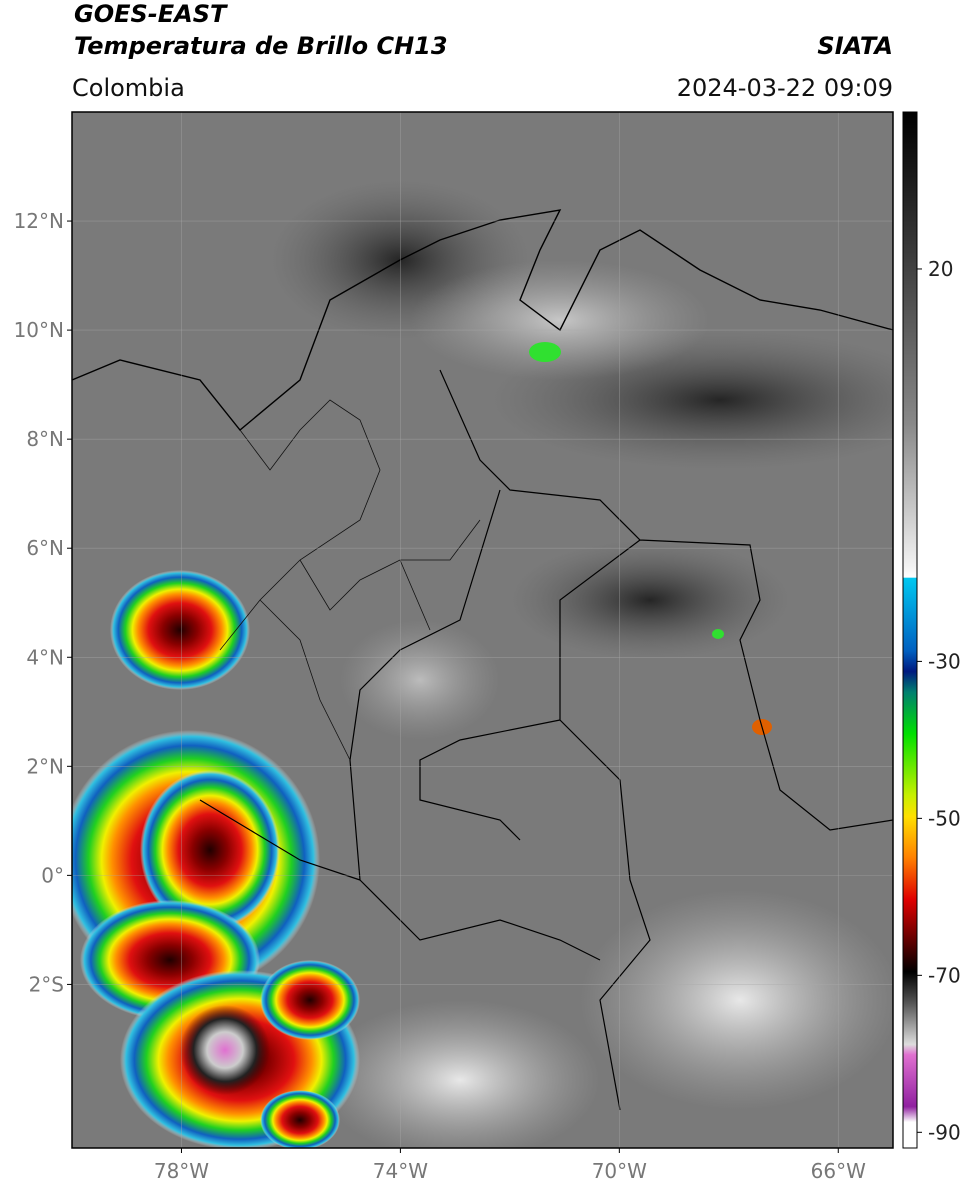  Describe the element at coordinates (46, 984) in the screenshot. I see `lat-label: 2°S` at that location.